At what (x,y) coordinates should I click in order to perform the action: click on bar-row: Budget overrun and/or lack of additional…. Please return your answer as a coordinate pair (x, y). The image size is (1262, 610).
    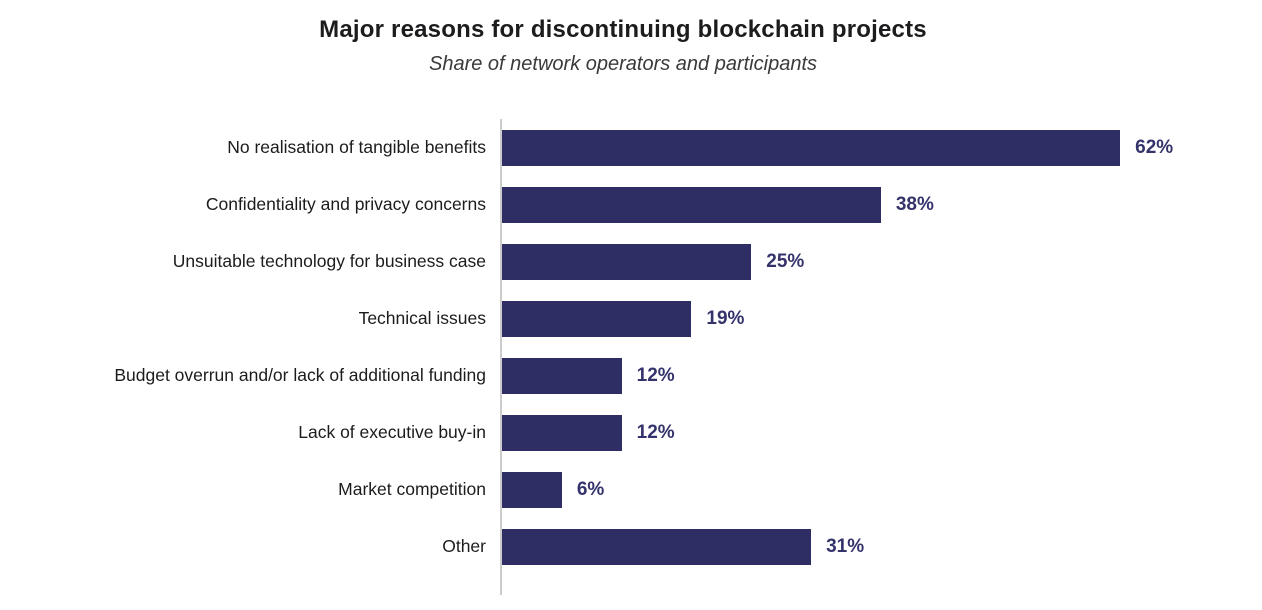
    Looking at the image, I should click on (631, 375).